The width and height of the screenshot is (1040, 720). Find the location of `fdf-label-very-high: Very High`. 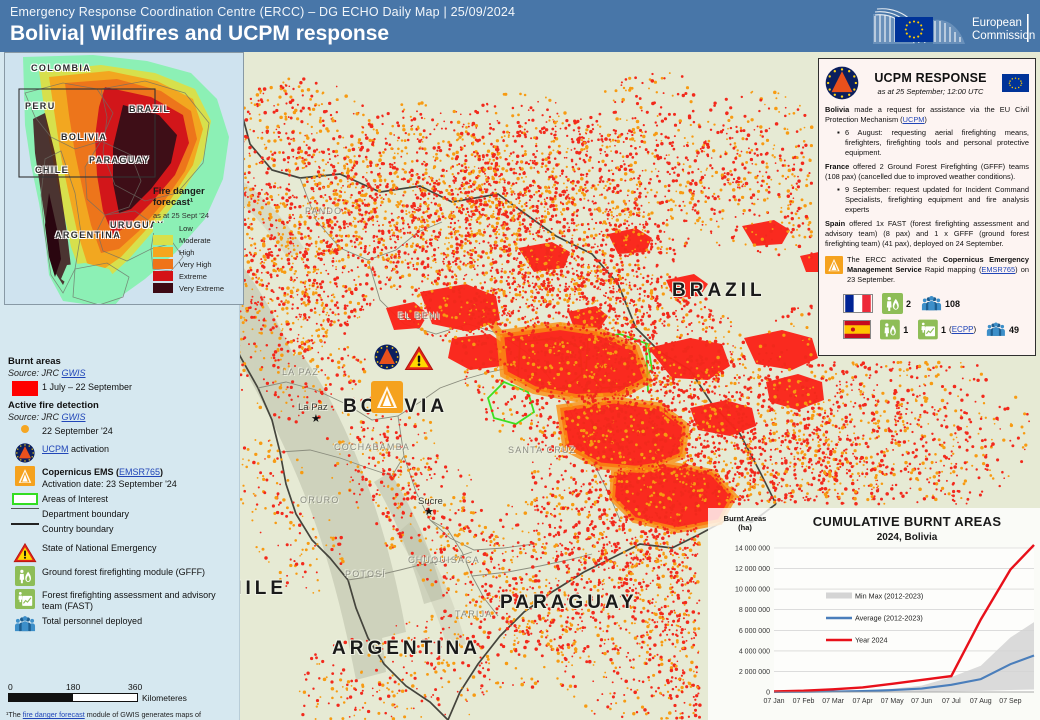

fdf-label-very-high: Very High is located at coordinates (195, 264).